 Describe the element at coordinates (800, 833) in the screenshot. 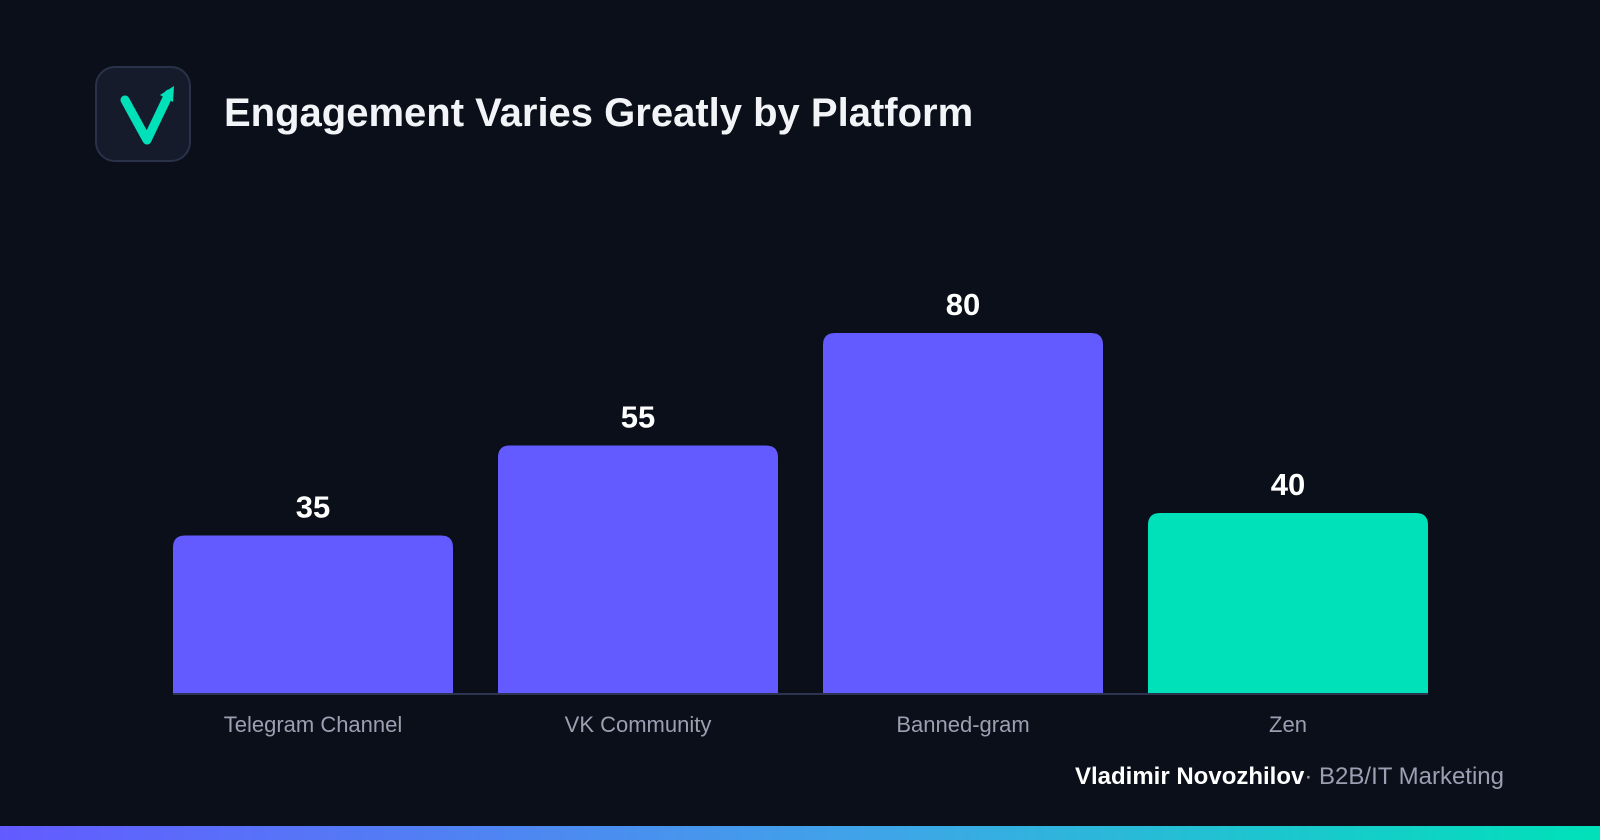

I see `gradient-accent-bar` at that location.